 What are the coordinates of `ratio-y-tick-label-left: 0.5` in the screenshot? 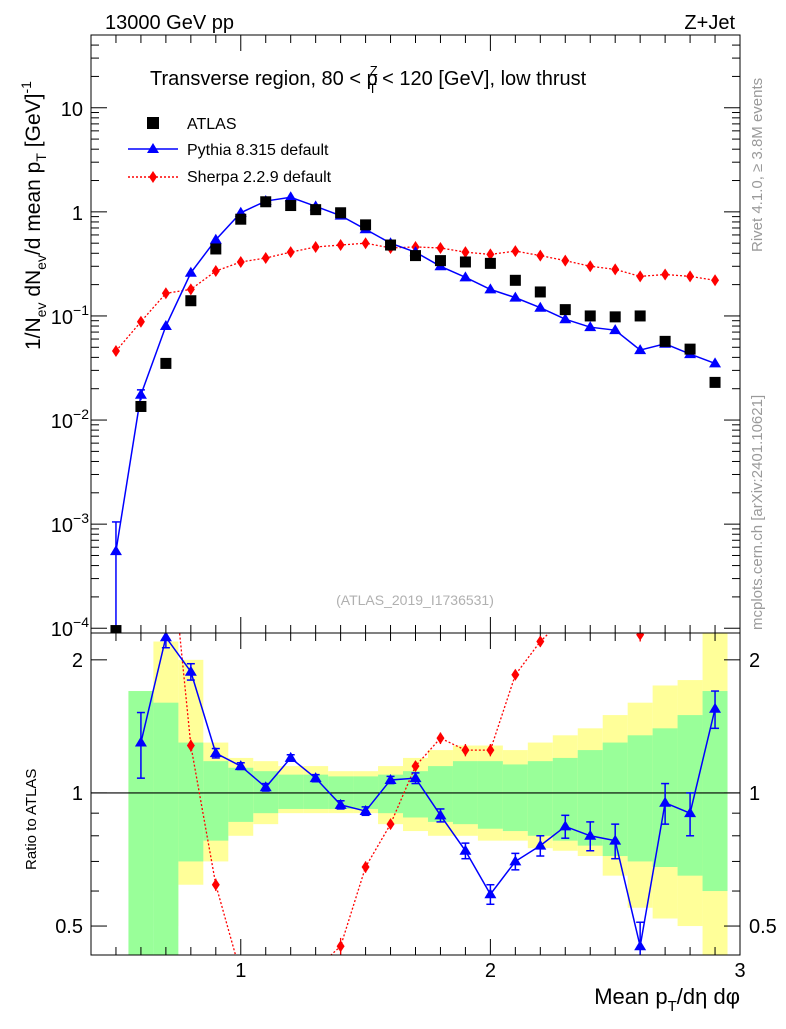 It's located at (69, 927).